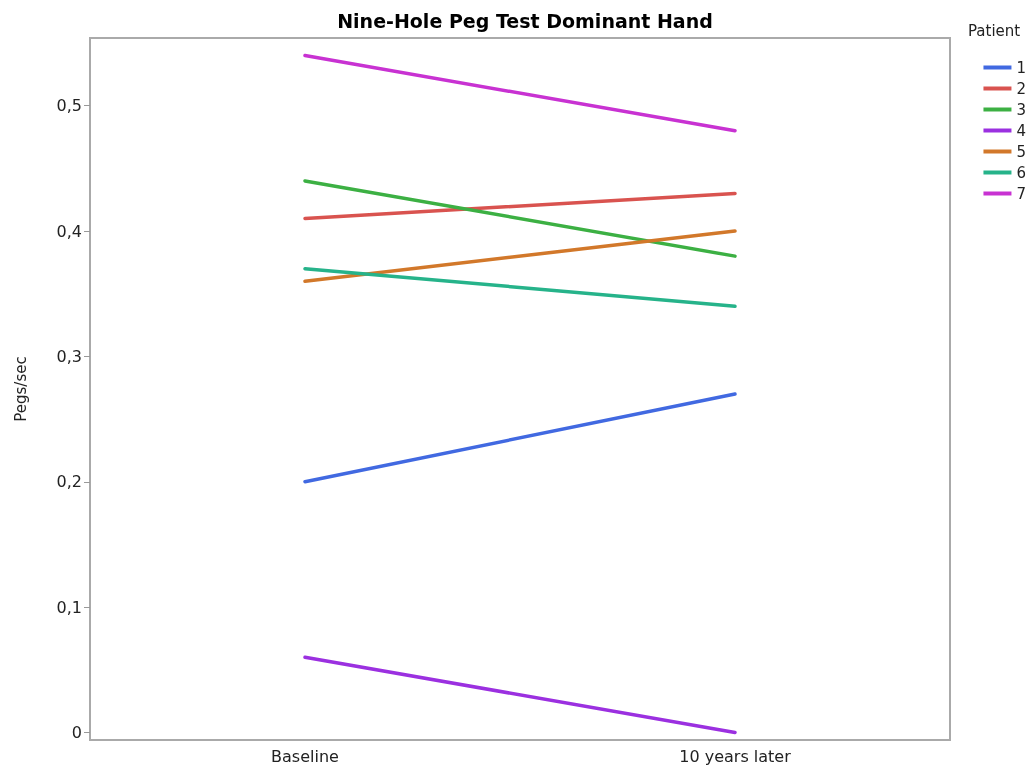 This screenshot has height=776, width=1035. Describe the element at coordinates (525, 20) in the screenshot. I see `chart-title: Nine-Hole Peg Test Dominant Hand` at that location.